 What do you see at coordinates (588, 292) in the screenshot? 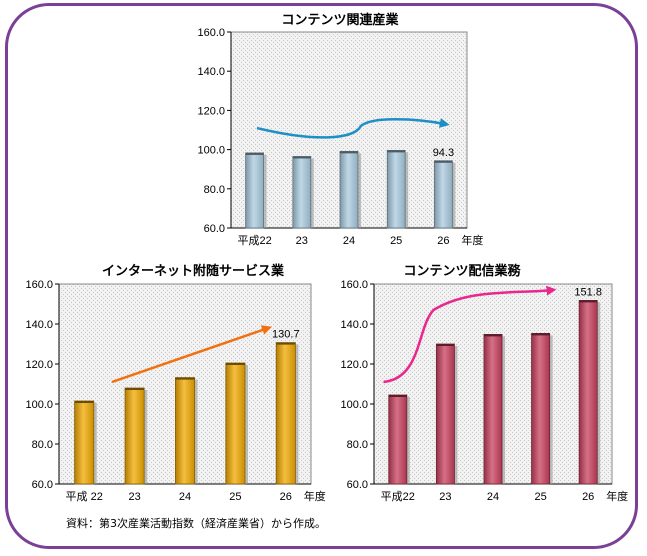
I see `distribution-data-label: 151.8` at bounding box center [588, 292].